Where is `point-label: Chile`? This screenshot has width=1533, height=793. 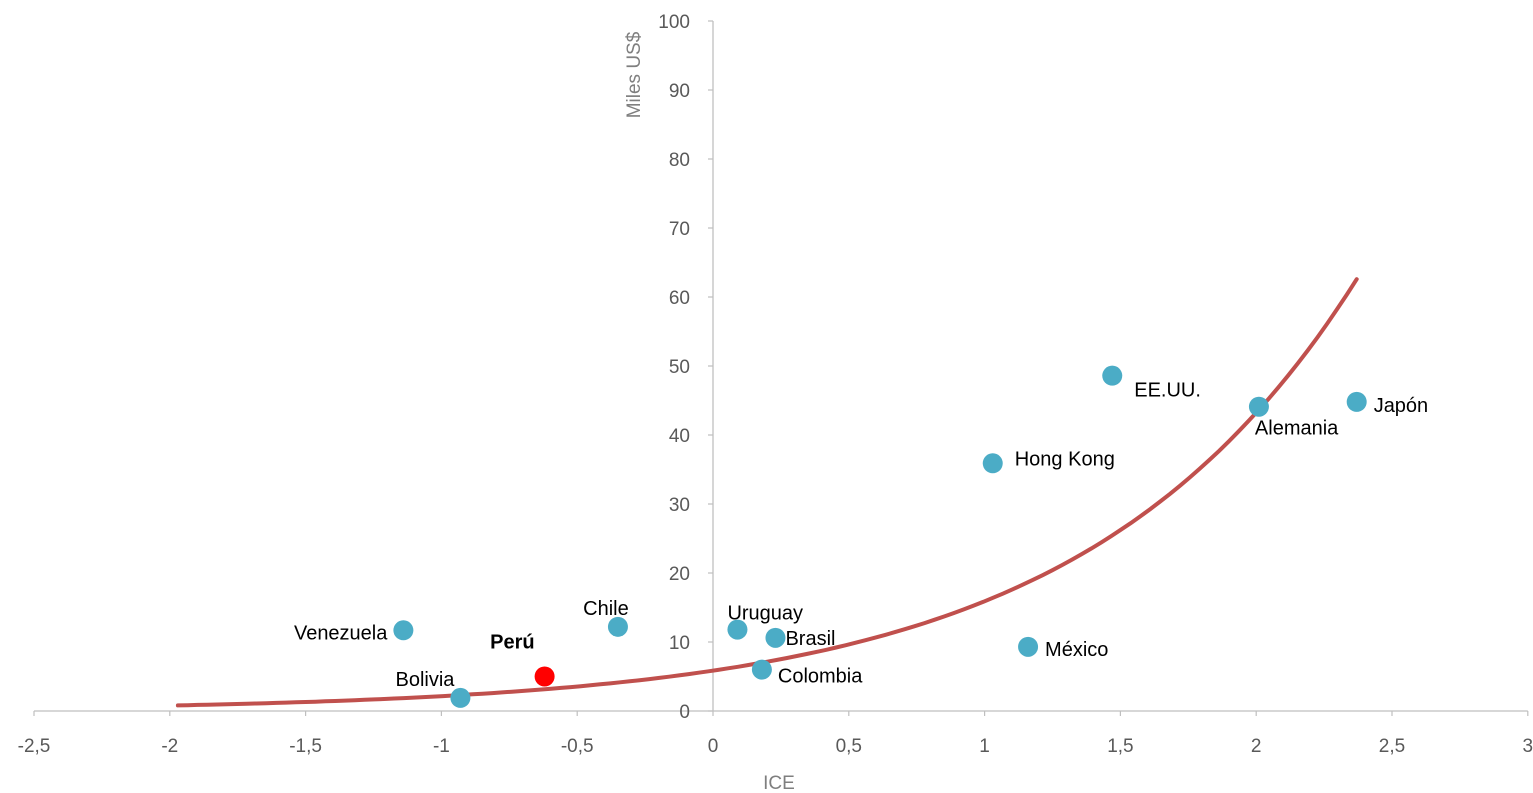 point-label: Chile is located at coordinates (606, 609).